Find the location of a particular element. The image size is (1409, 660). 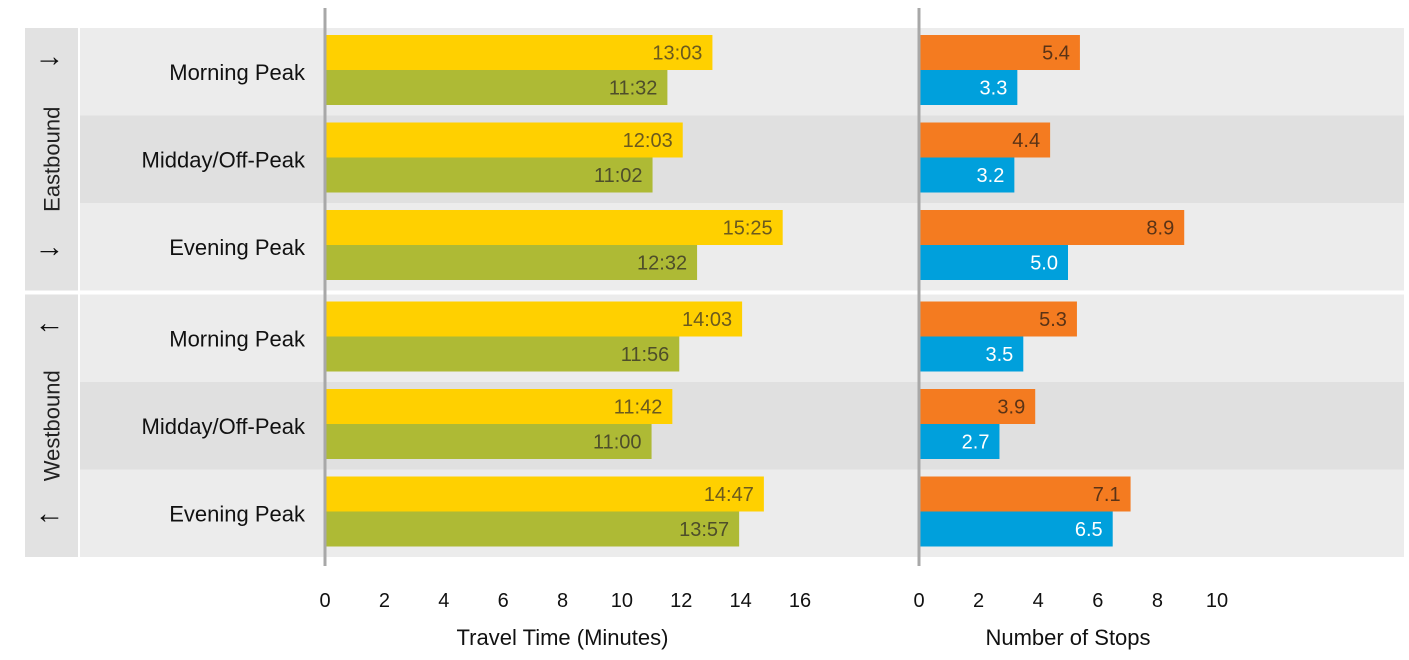

data-label: 4.4 is located at coordinates (1026, 141).